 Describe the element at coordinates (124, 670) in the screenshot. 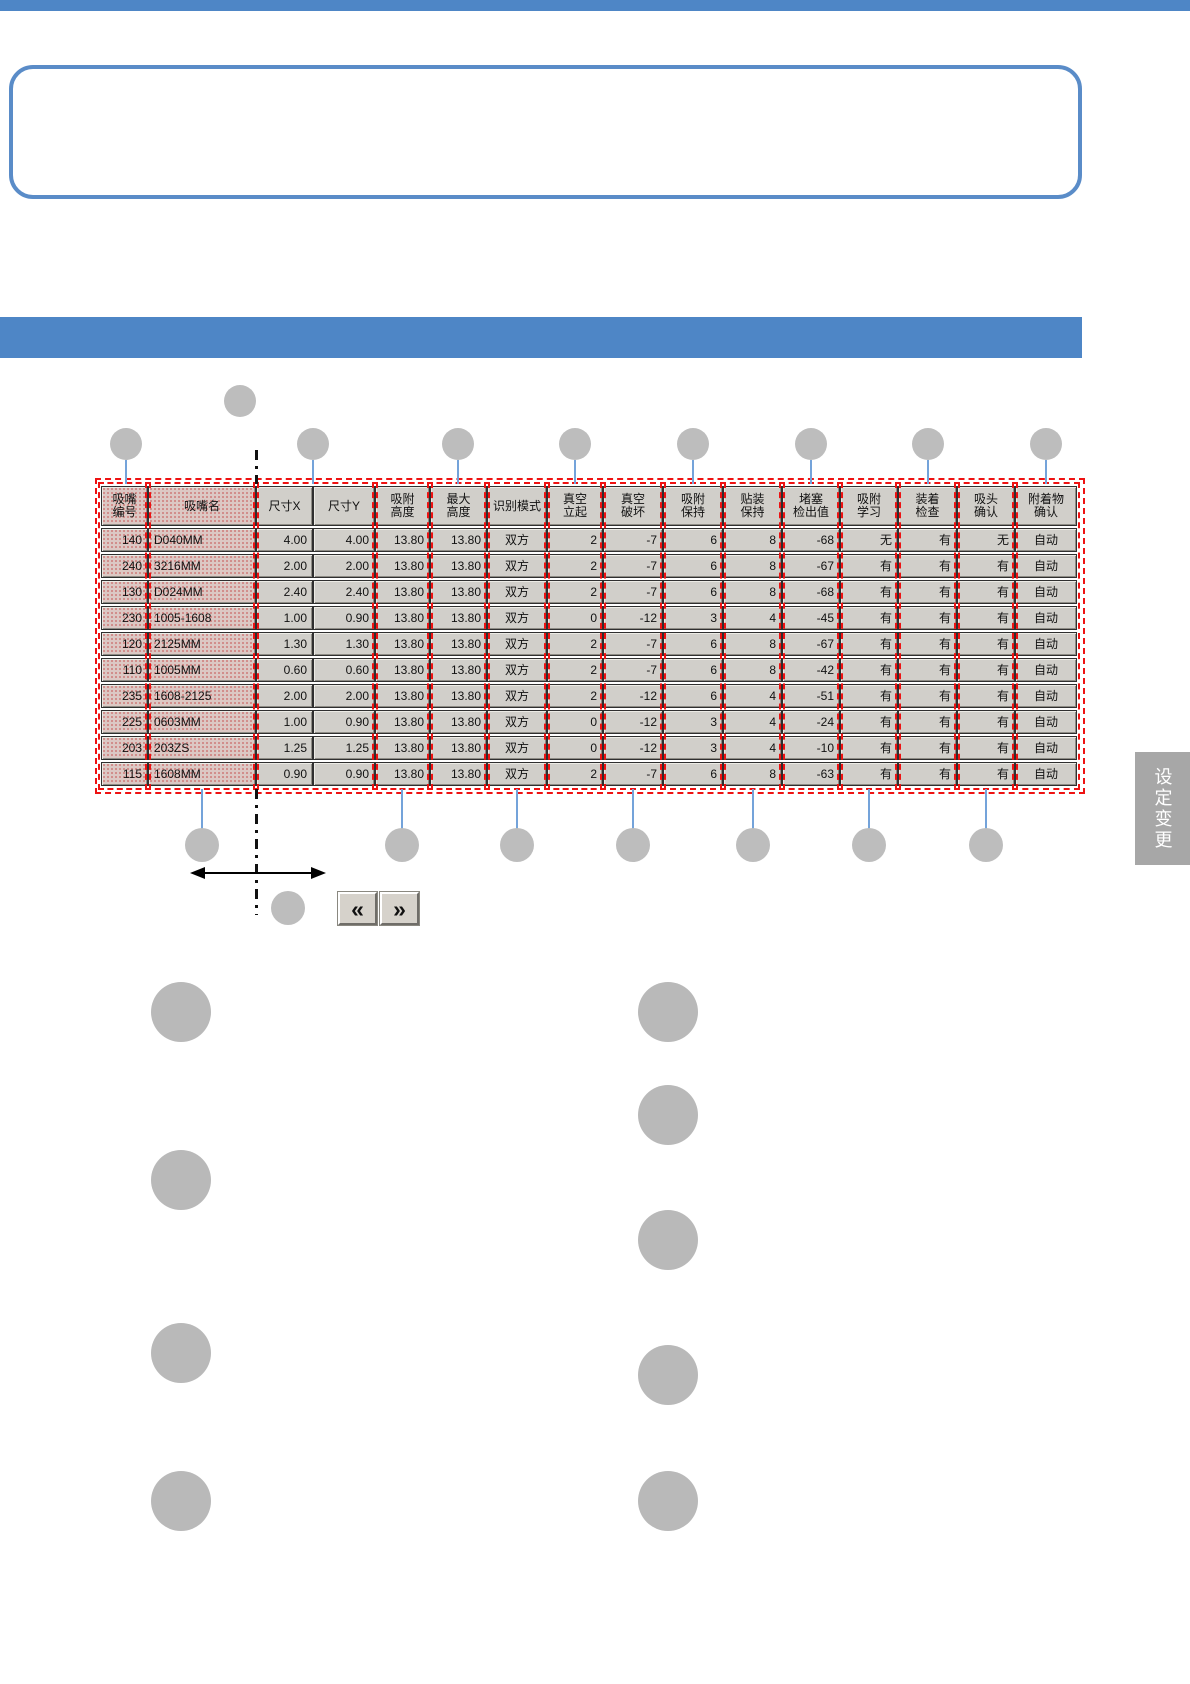

I see `table-cell: 110` at that location.